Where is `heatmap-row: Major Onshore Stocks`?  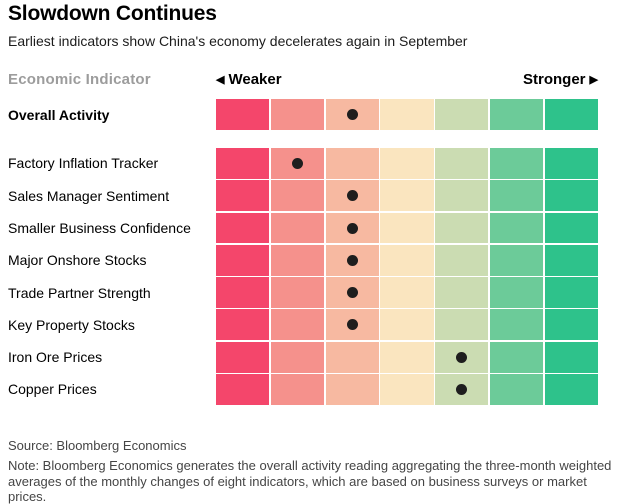
heatmap-row: Major Onshore Stocks is located at coordinates (303, 260).